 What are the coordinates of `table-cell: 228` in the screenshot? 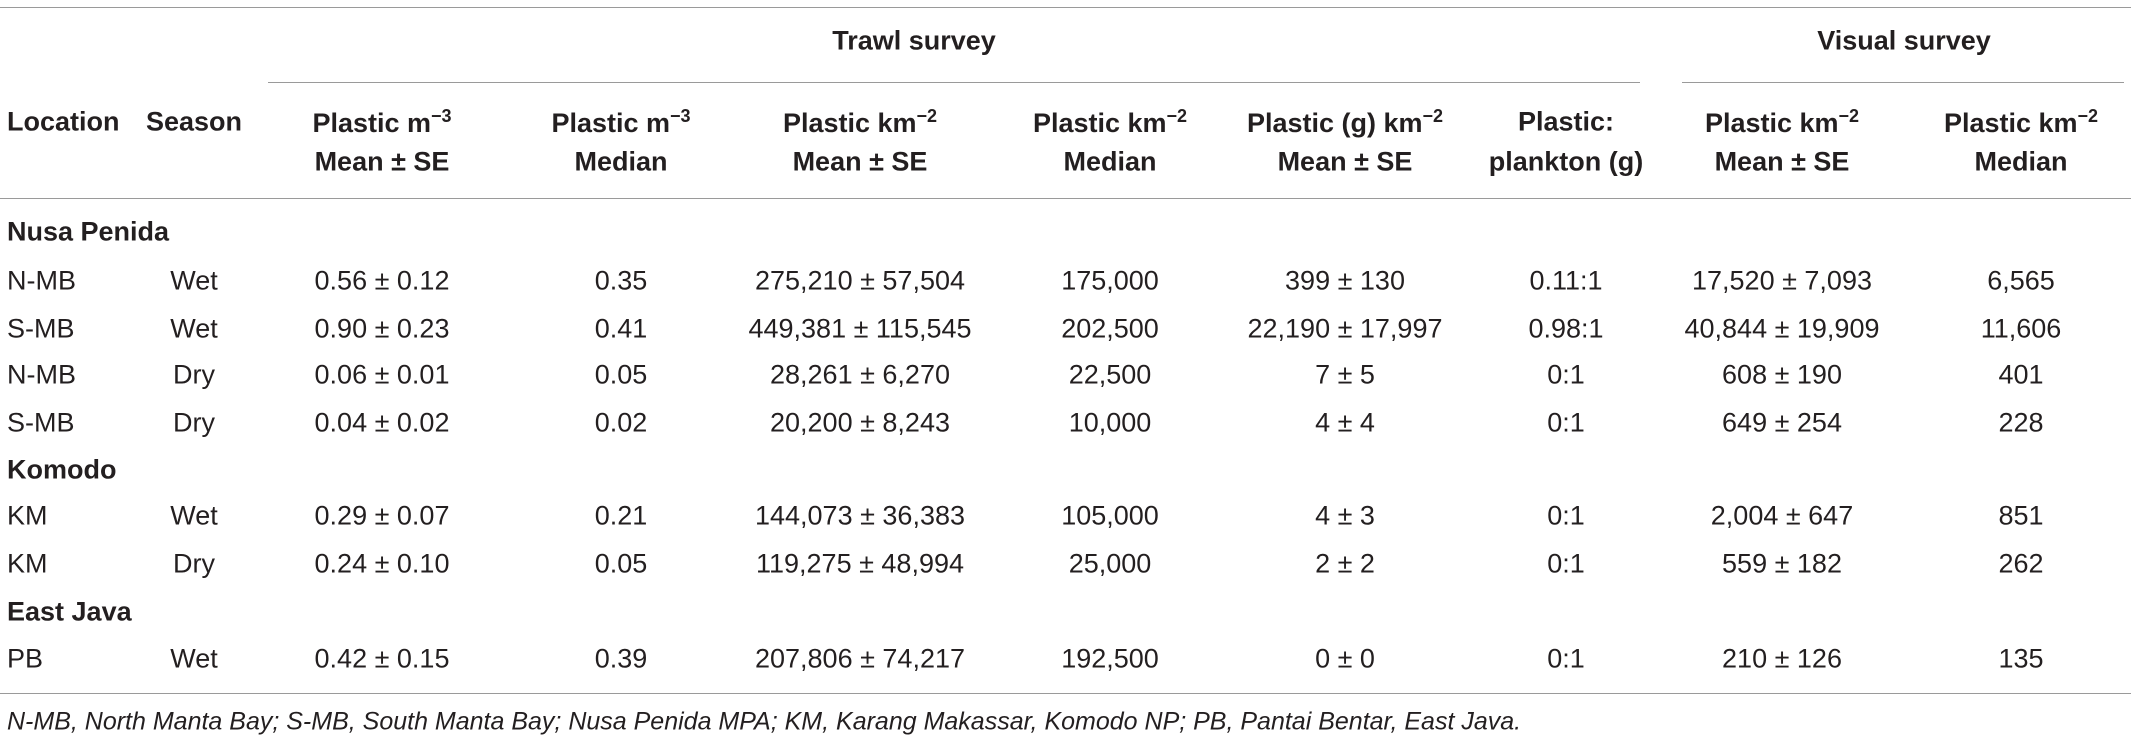 It's located at (2021, 422).